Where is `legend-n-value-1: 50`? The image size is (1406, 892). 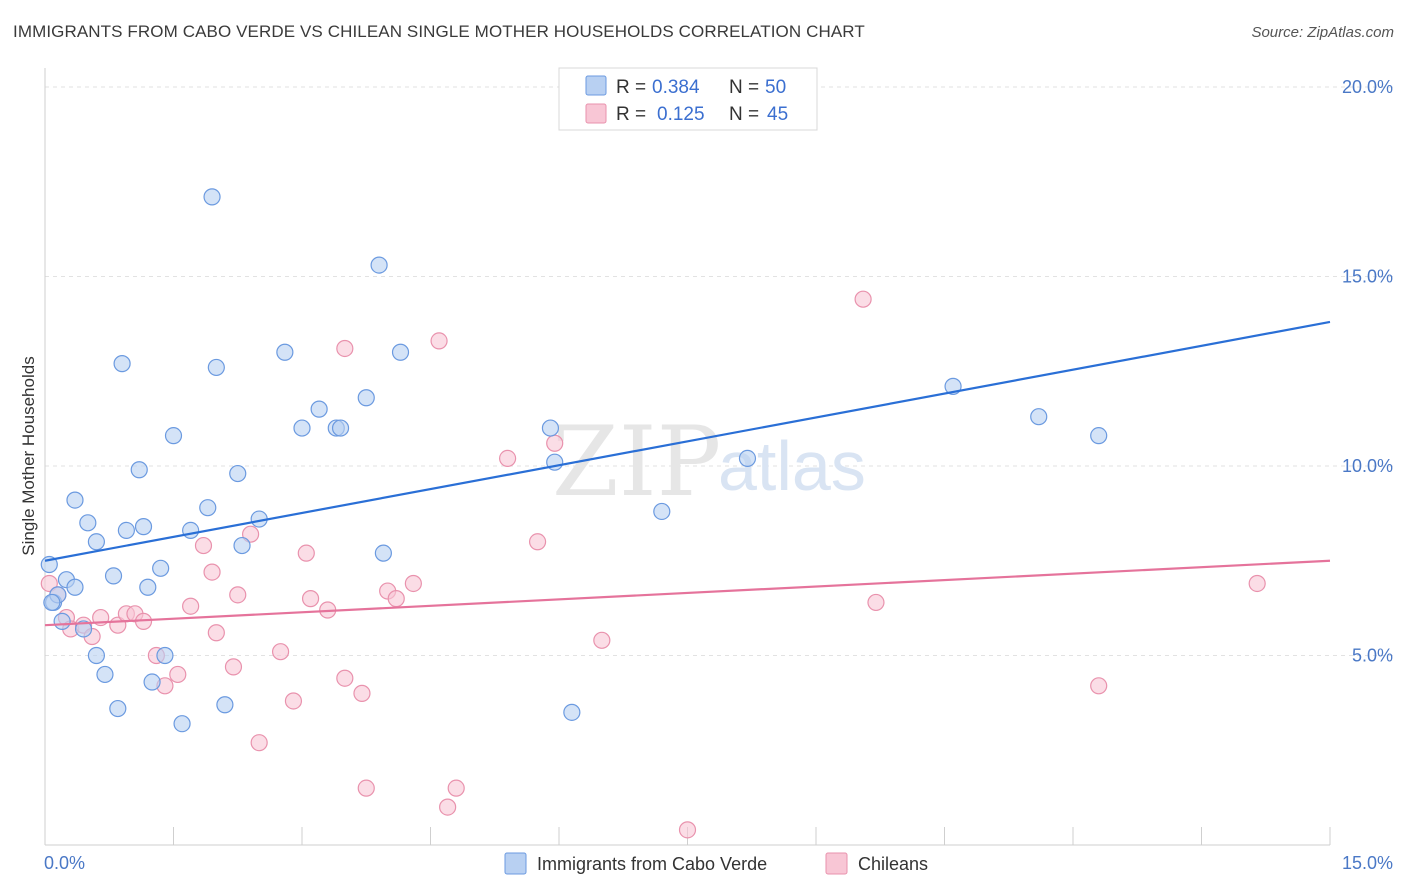 legend-n-value-1: 50 is located at coordinates (775, 87).